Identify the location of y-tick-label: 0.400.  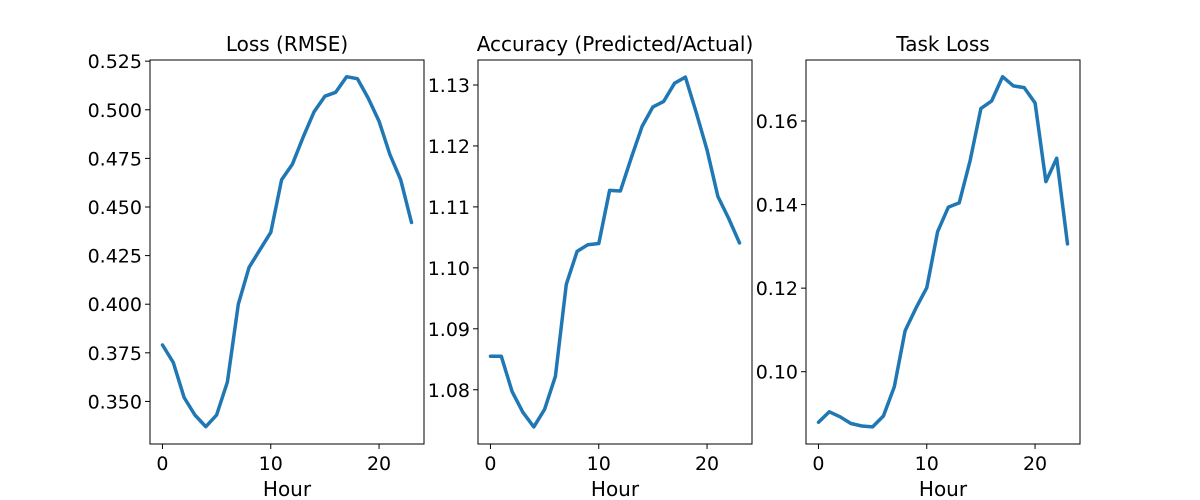
(115, 305).